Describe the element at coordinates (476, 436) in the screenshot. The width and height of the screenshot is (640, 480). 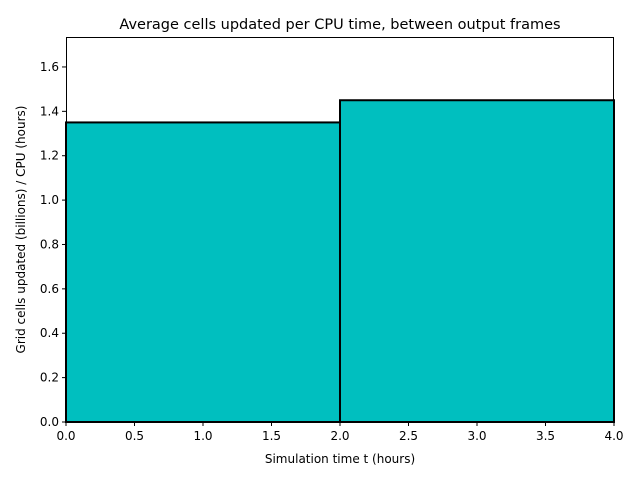
I see `x-tick-label-6: 3.0` at that location.